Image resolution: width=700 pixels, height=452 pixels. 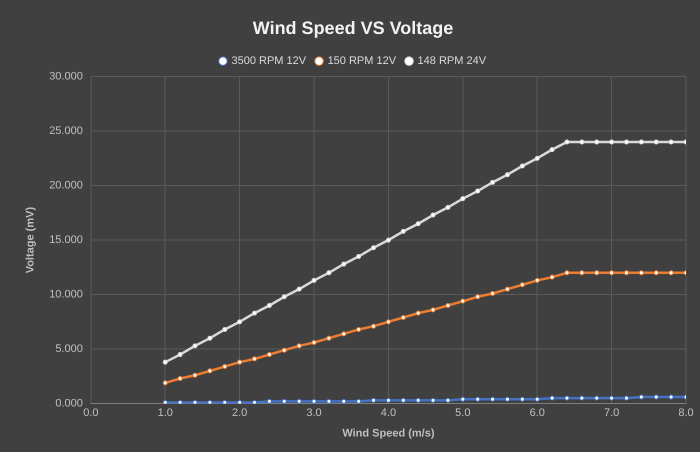 I want to click on legend-label: 150 RPM 12V, so click(x=362, y=61).